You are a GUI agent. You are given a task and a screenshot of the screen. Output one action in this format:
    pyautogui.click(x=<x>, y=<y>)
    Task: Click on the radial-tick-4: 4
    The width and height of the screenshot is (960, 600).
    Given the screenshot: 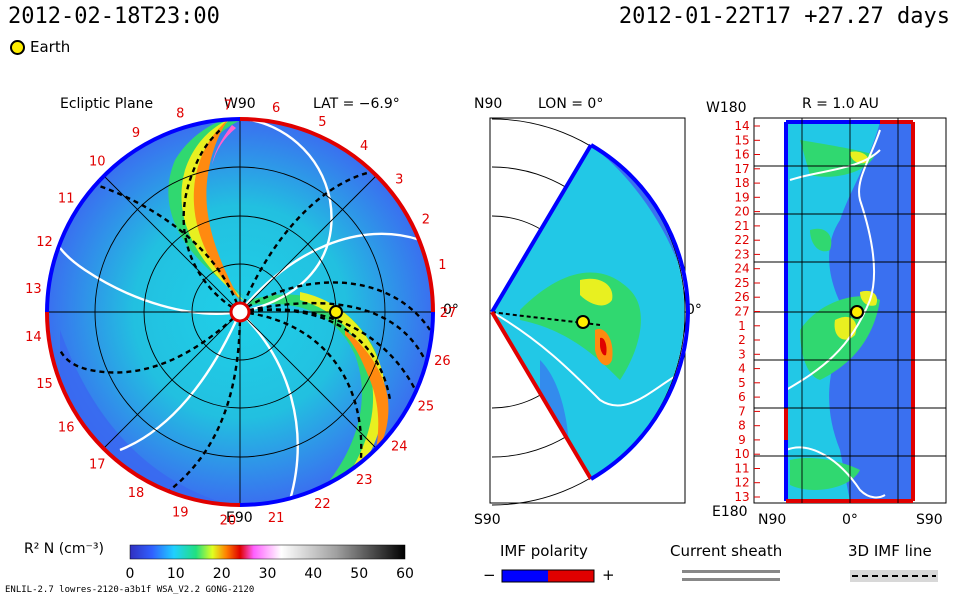 What is the action you would take?
    pyautogui.click(x=742, y=369)
    